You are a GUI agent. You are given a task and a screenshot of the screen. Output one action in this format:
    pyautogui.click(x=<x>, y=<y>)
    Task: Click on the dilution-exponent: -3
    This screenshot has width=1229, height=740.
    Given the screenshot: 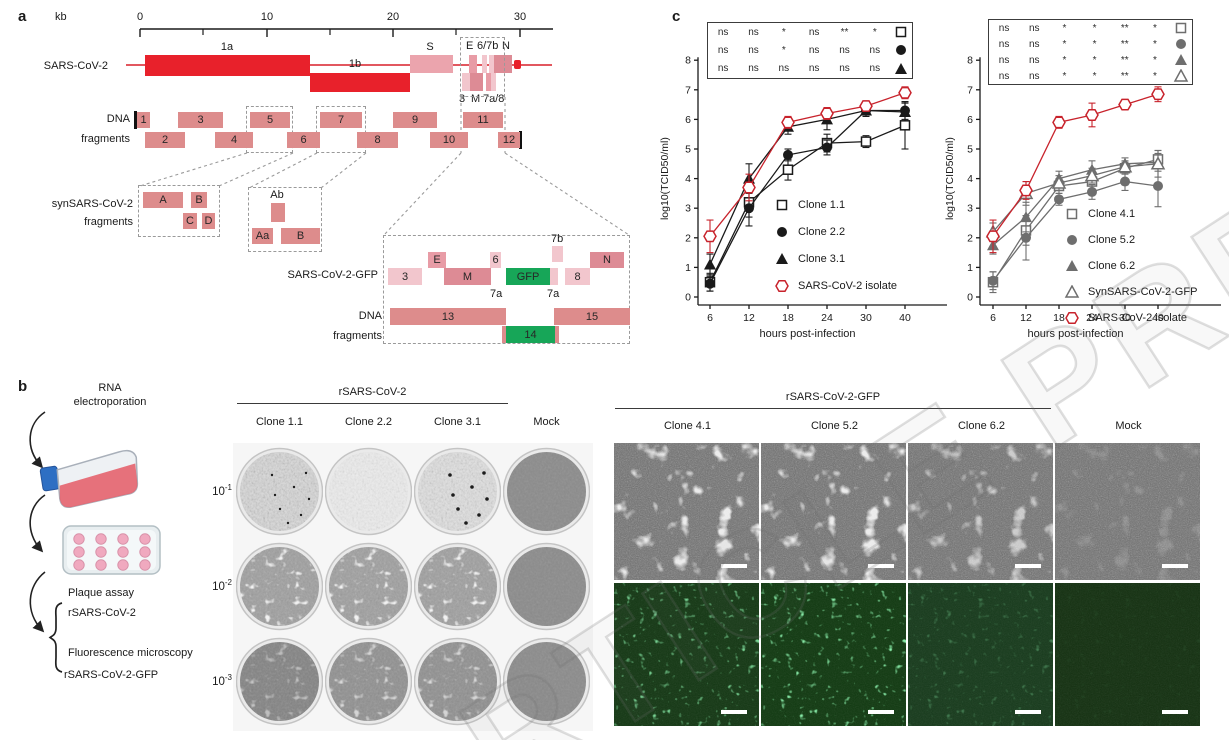 What is the action you would take?
    pyautogui.click(x=228, y=677)
    